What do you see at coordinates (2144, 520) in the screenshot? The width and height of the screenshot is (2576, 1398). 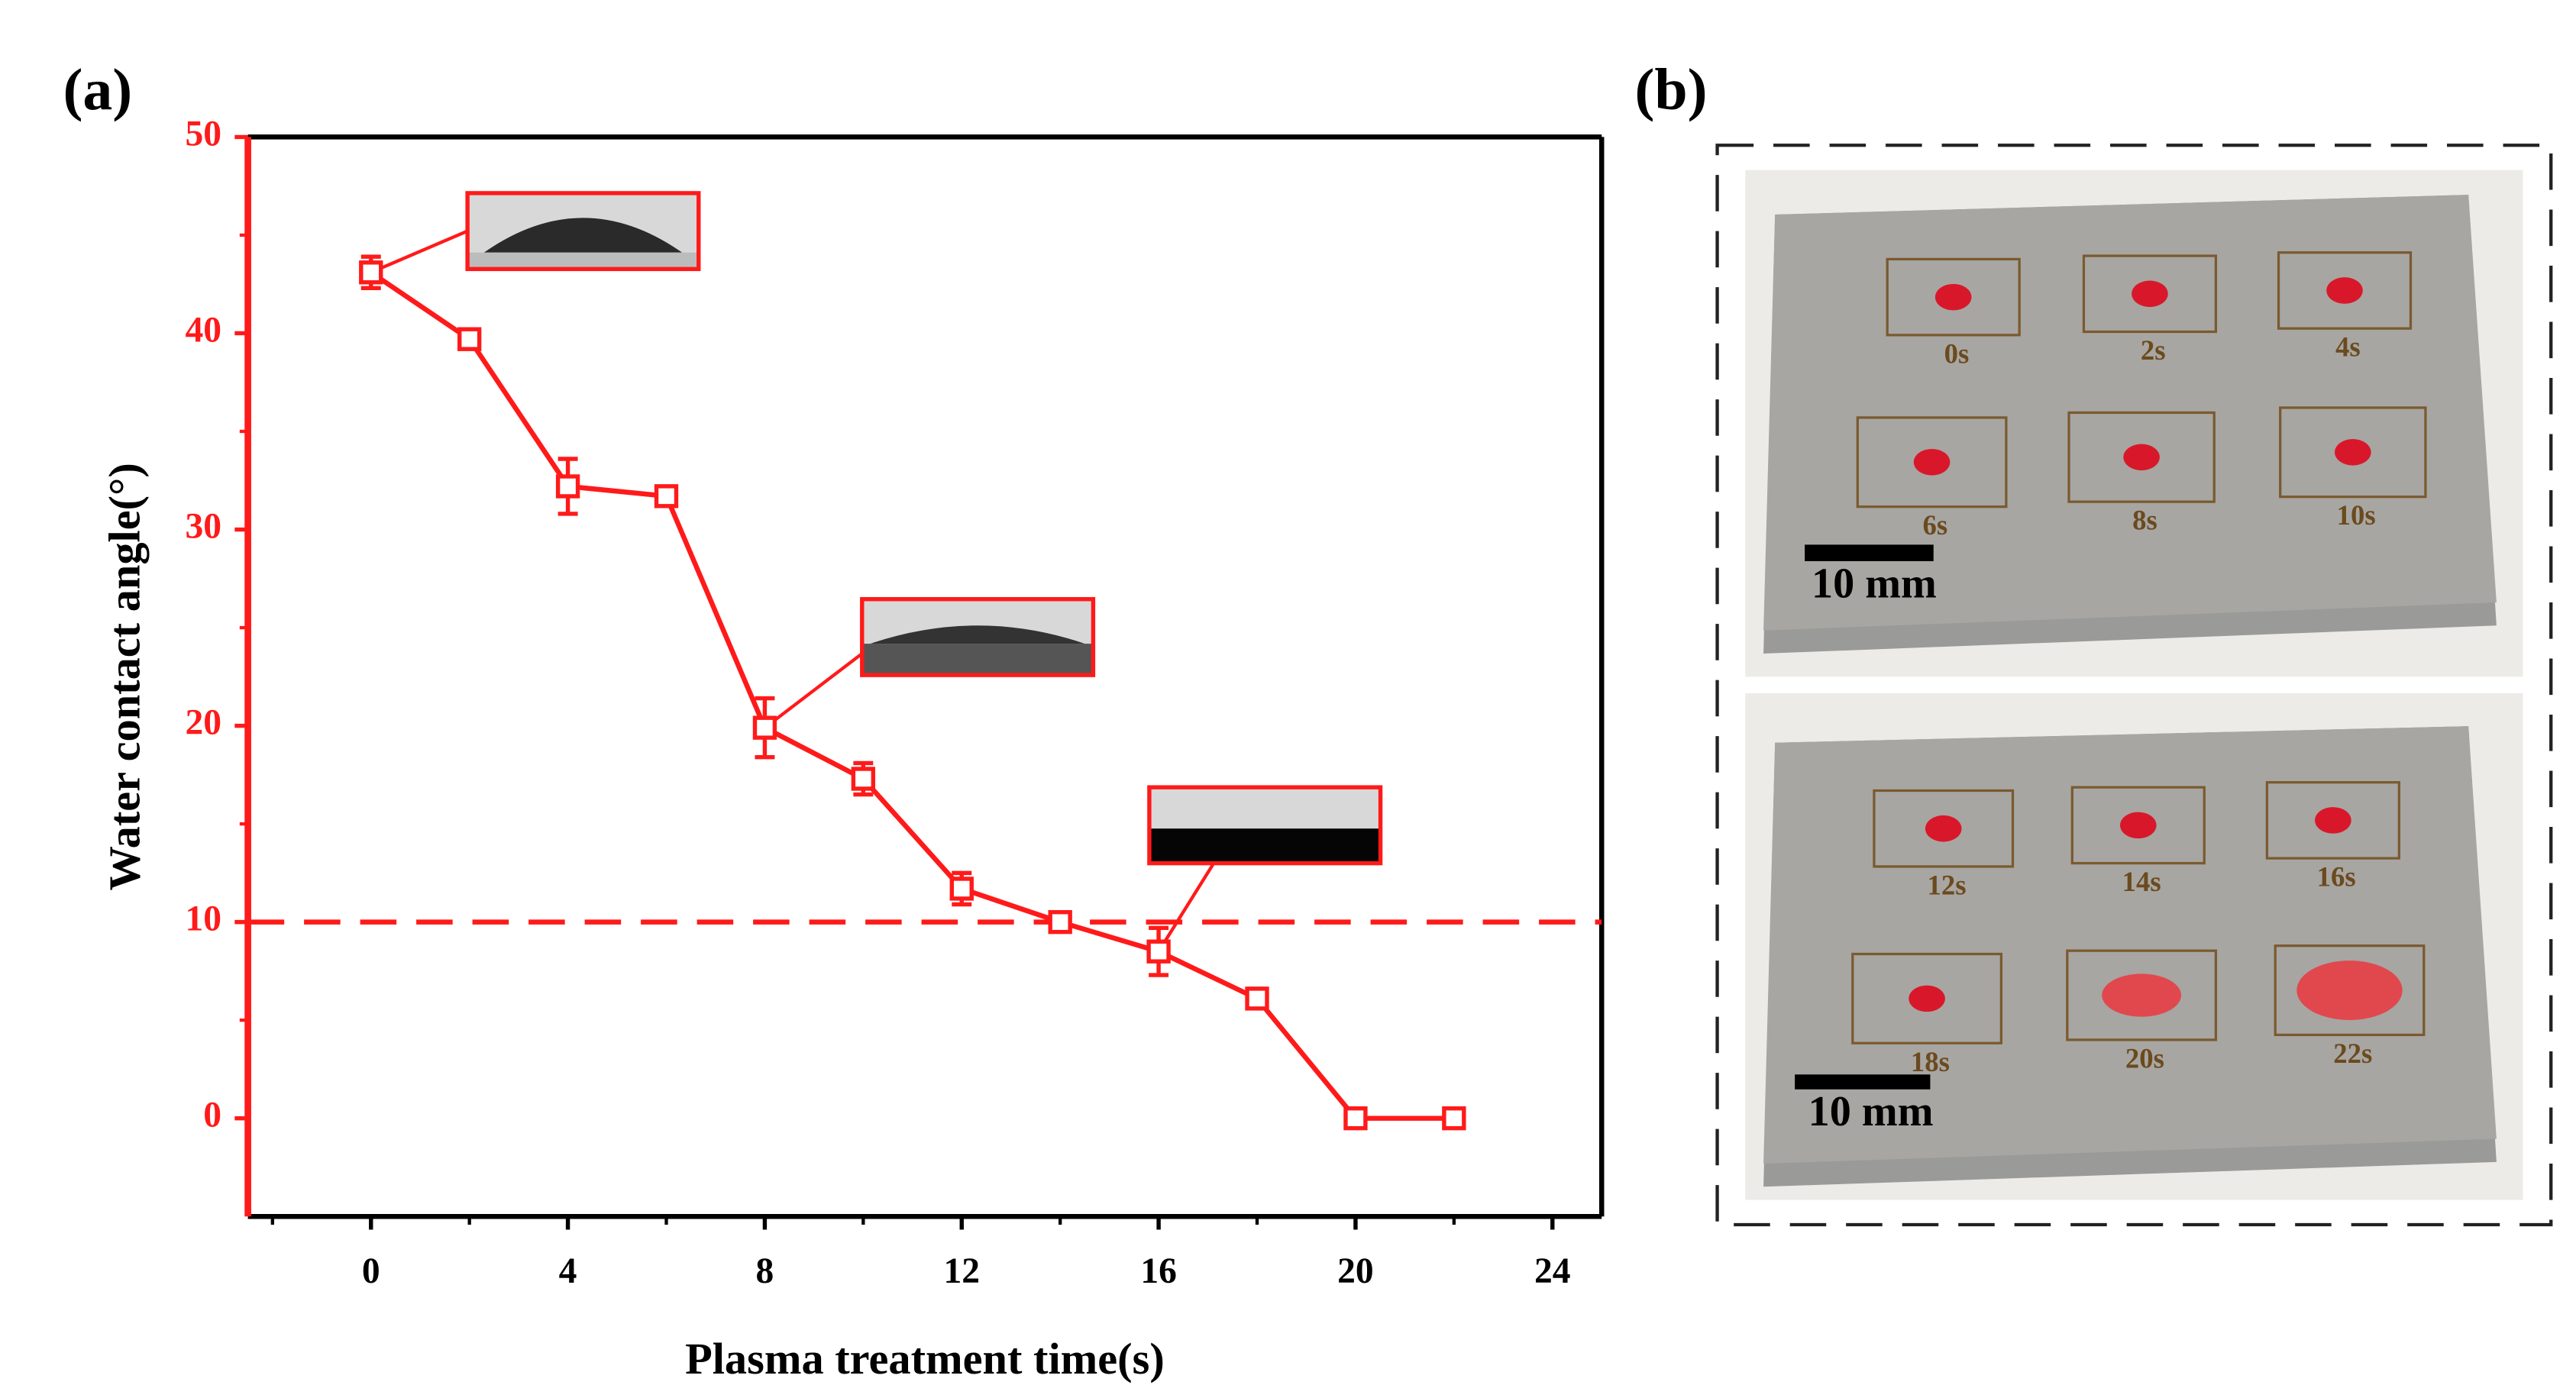 I see `time-label: 8s` at bounding box center [2144, 520].